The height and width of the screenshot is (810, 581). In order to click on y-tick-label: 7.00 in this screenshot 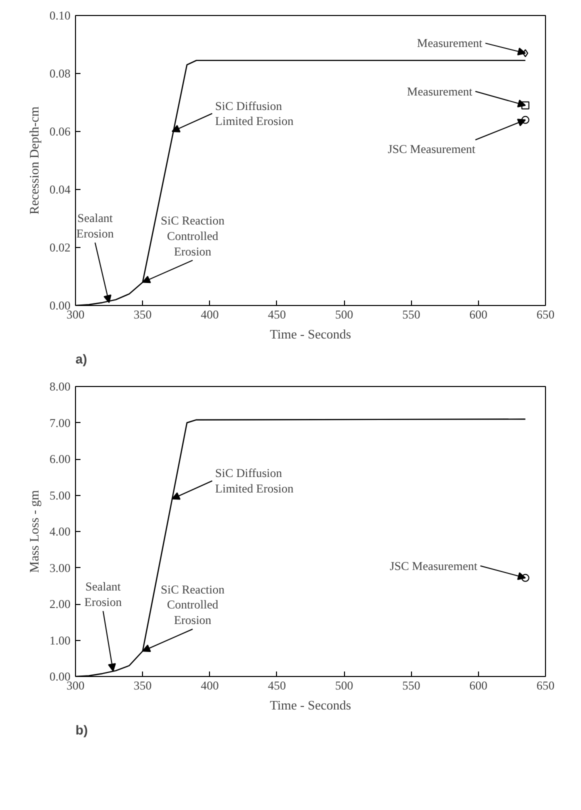, I will do `click(60, 423)`.